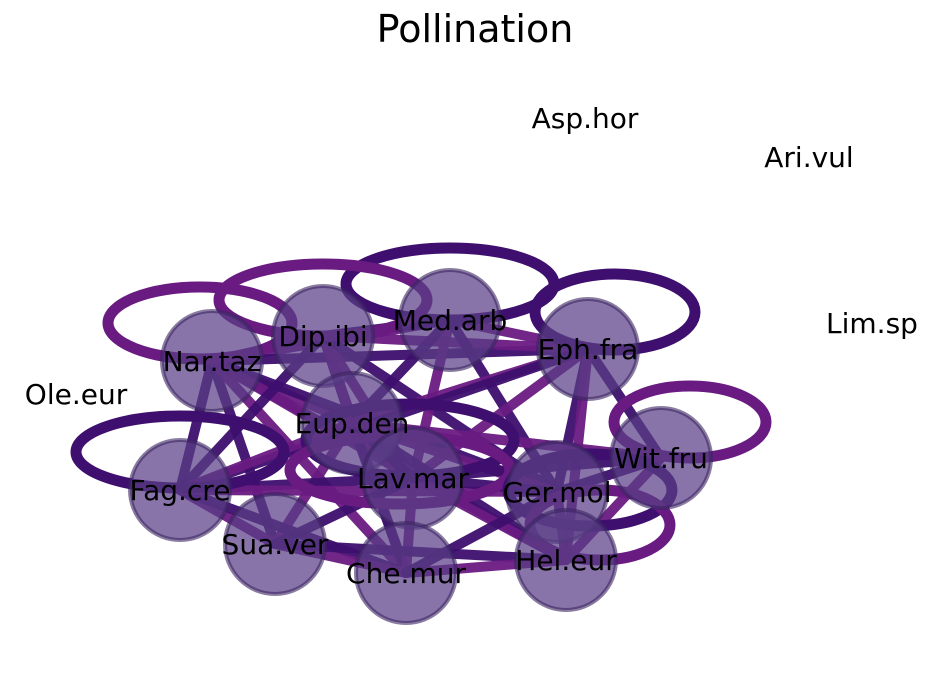 The image size is (950, 676). I want to click on node-med-arb, so click(450, 320).